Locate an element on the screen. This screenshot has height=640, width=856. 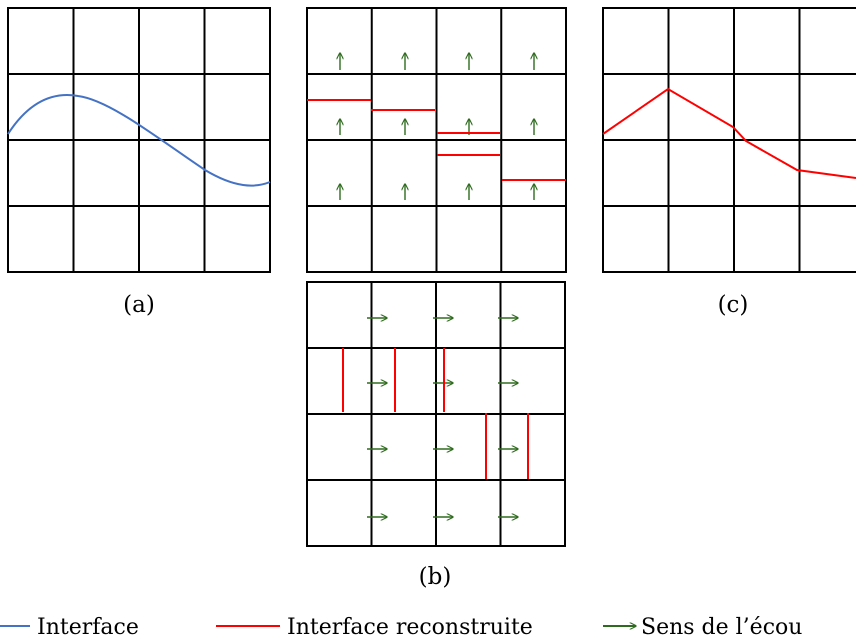
reconstructed-segments-horizontal is located at coordinates (436, 140).